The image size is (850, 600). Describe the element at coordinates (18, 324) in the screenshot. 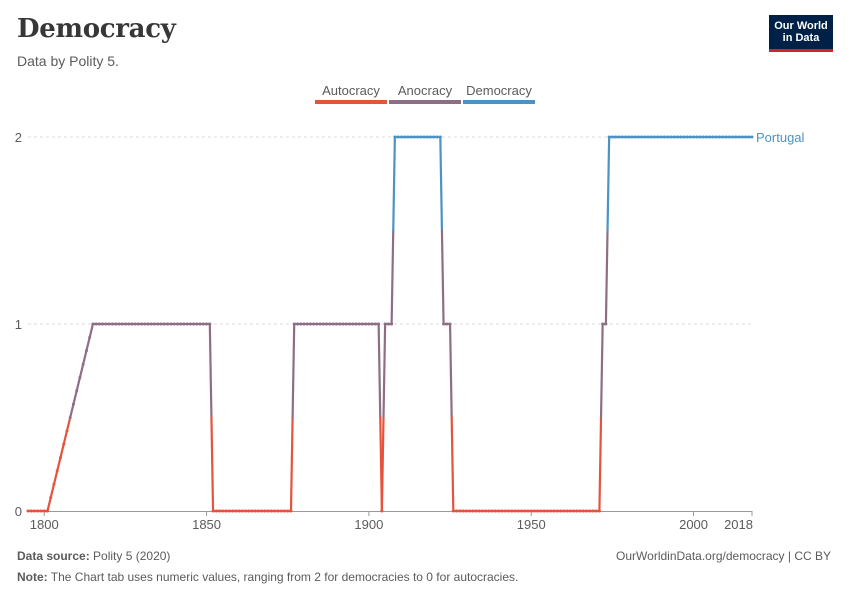

I see `y-tick-label-1: 1` at that location.